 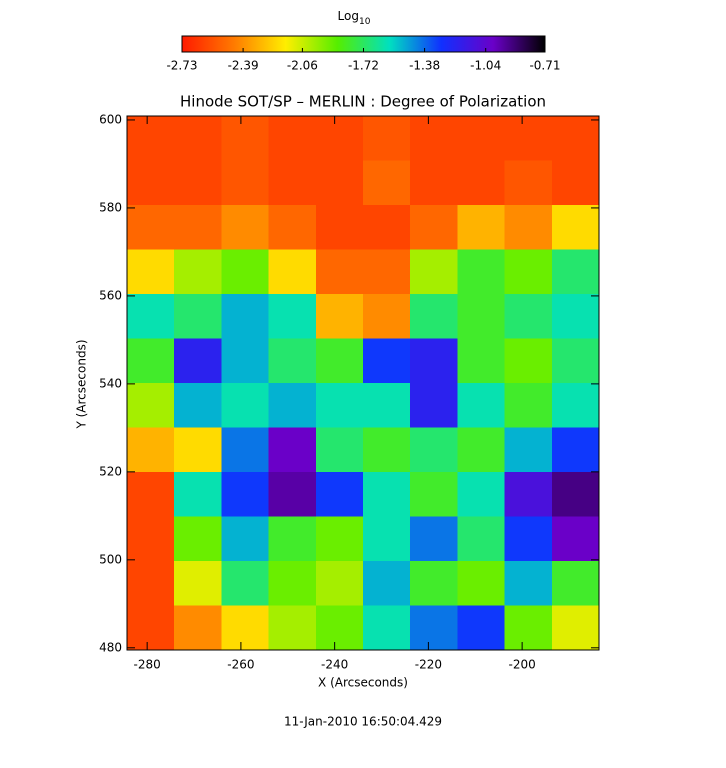 I want to click on colorbar-tick-label: -1.72, so click(x=363, y=66).